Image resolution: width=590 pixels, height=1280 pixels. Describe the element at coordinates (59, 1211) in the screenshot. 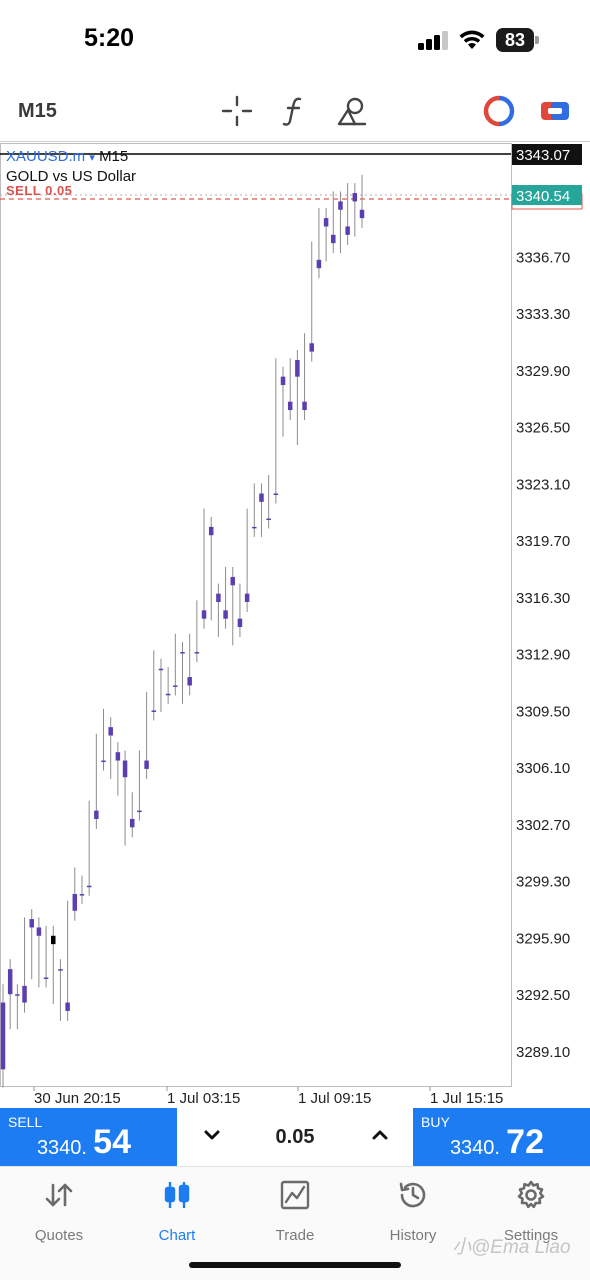

I see `nav-quotes: Quotes` at that location.